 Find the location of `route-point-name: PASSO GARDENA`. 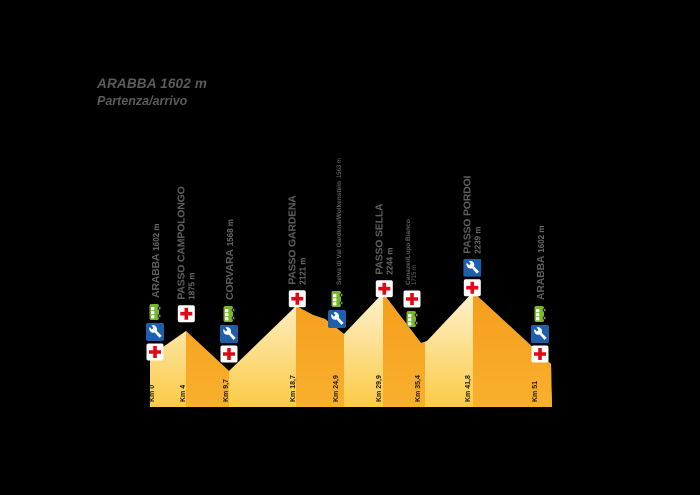

route-point-name: PASSO GARDENA is located at coordinates (291, 240).